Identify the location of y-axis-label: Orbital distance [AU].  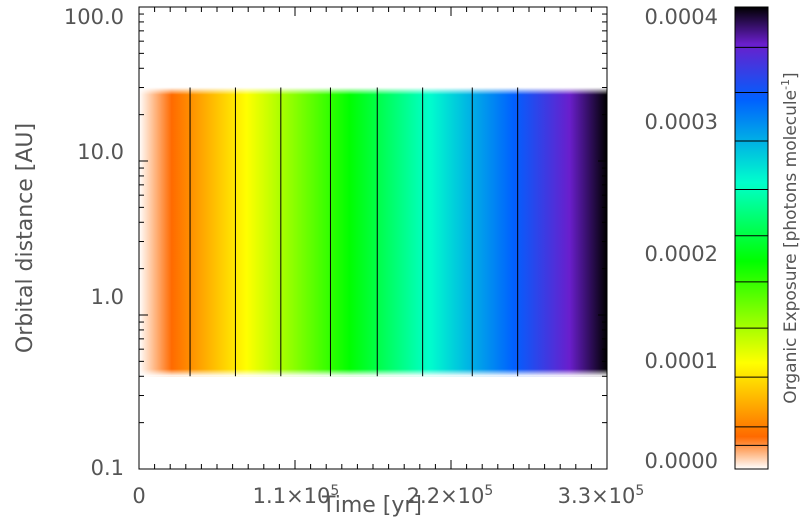
(25, 238).